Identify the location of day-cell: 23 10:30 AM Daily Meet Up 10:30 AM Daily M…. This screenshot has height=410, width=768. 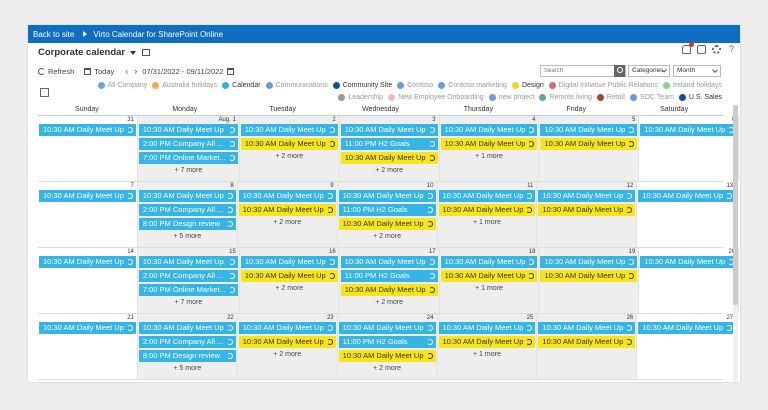
(287, 346).